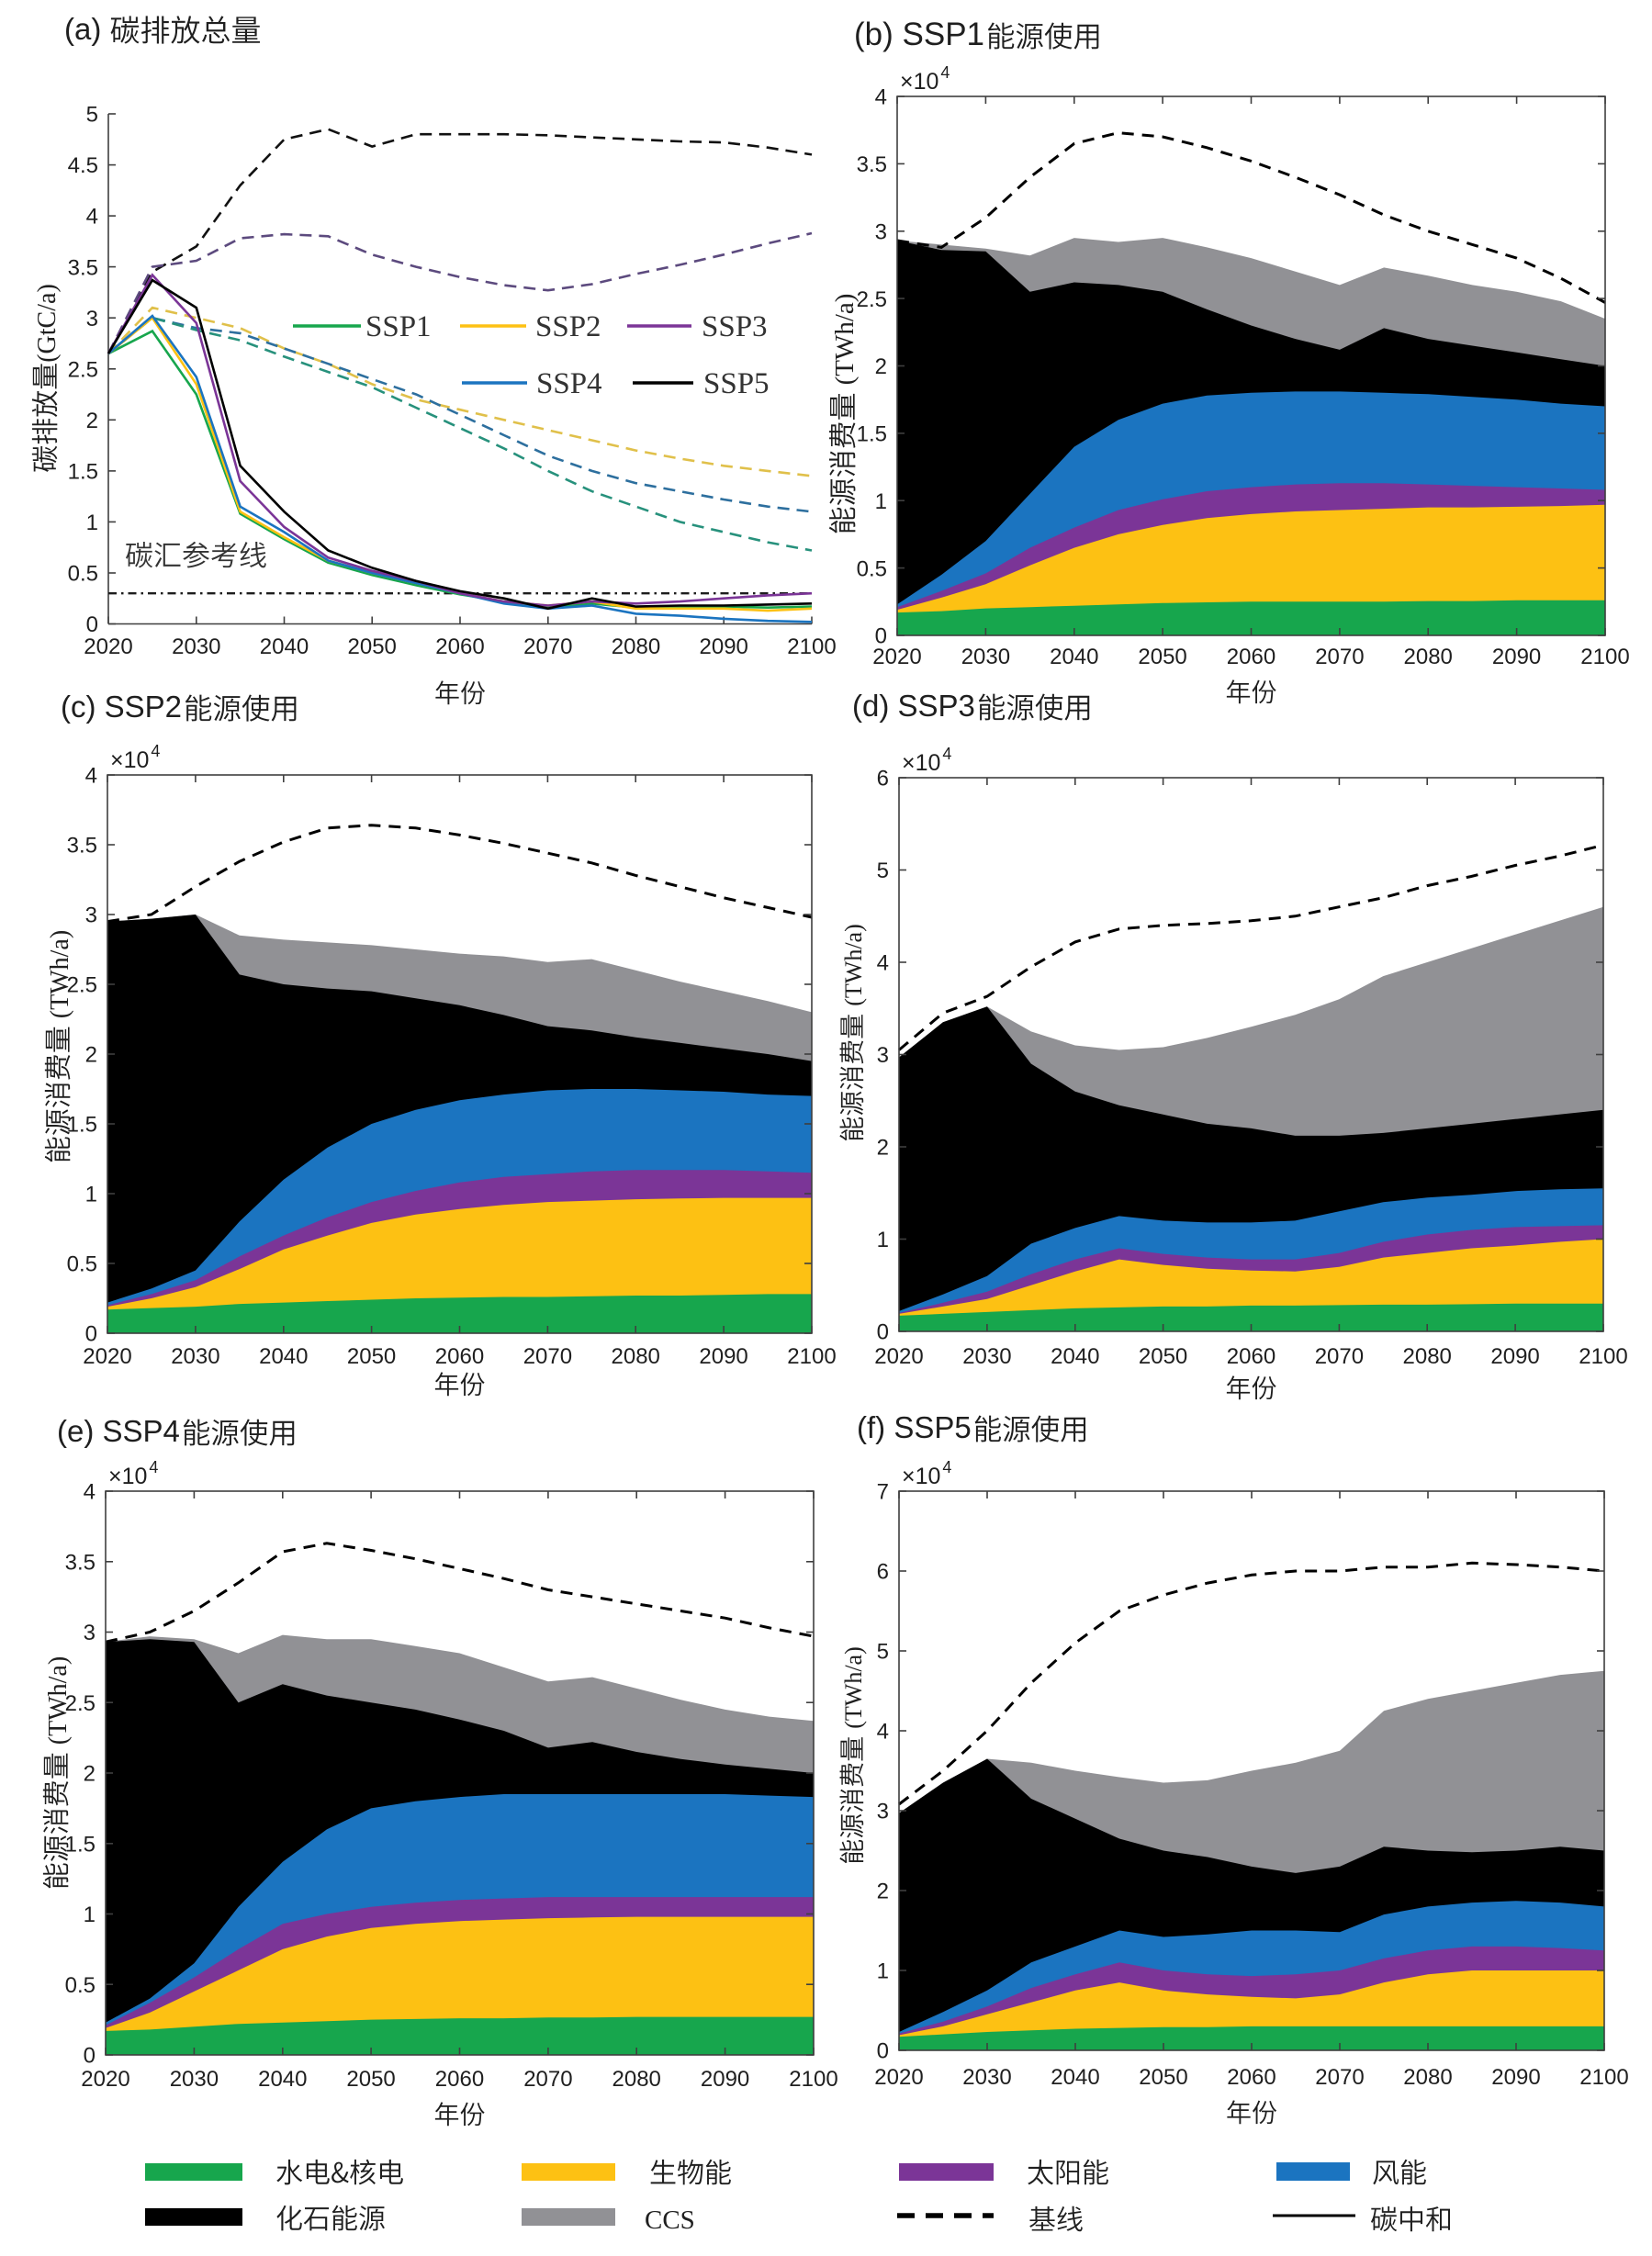  Describe the element at coordinates (398, 326) in the screenshot. I see `svg-text: SSP1` at that location.